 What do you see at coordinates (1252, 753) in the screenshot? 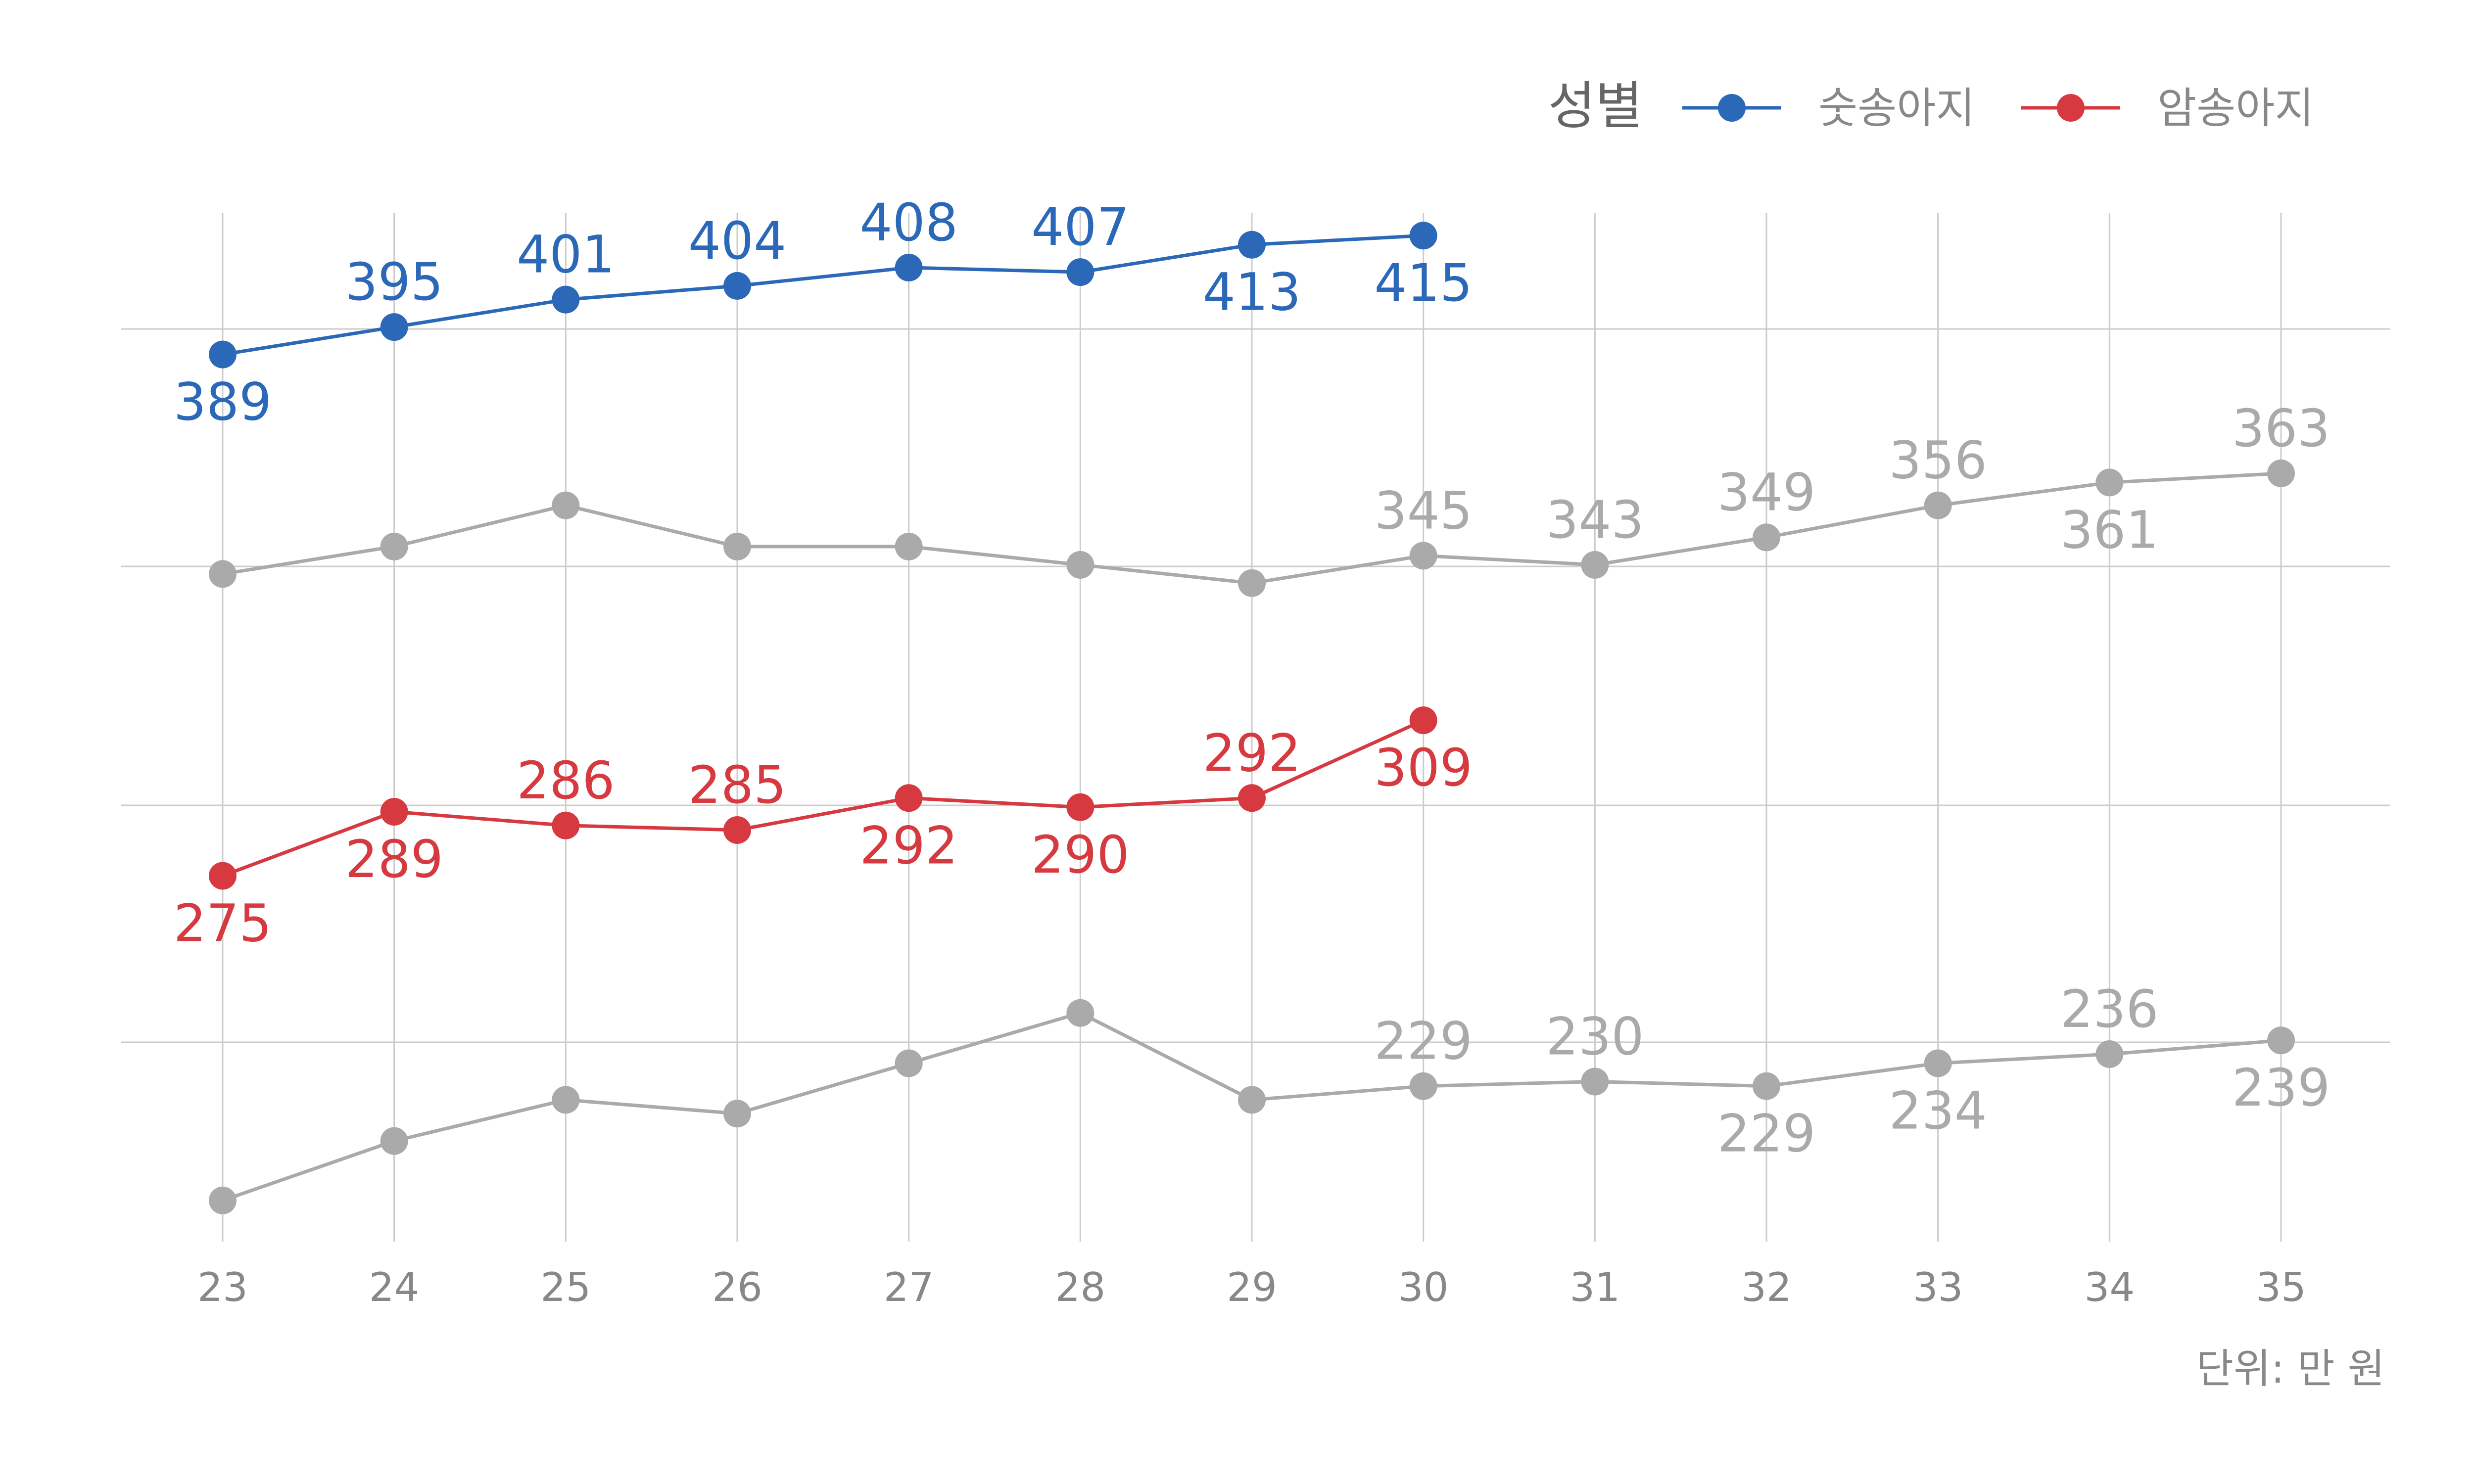
I see `series-1-label-29: 292` at bounding box center [1252, 753].